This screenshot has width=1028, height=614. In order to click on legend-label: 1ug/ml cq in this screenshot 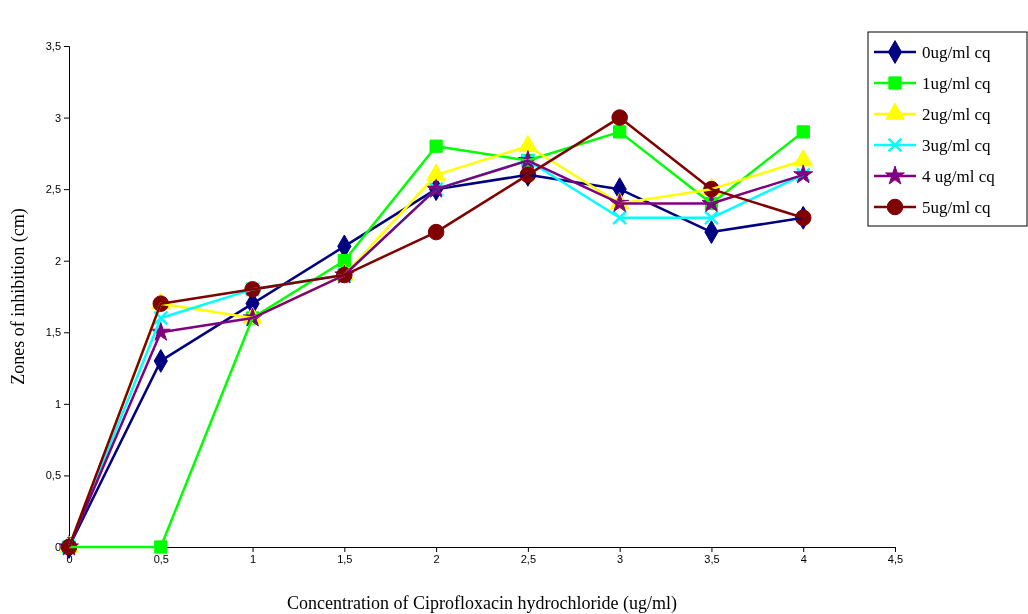, I will do `click(956, 83)`.